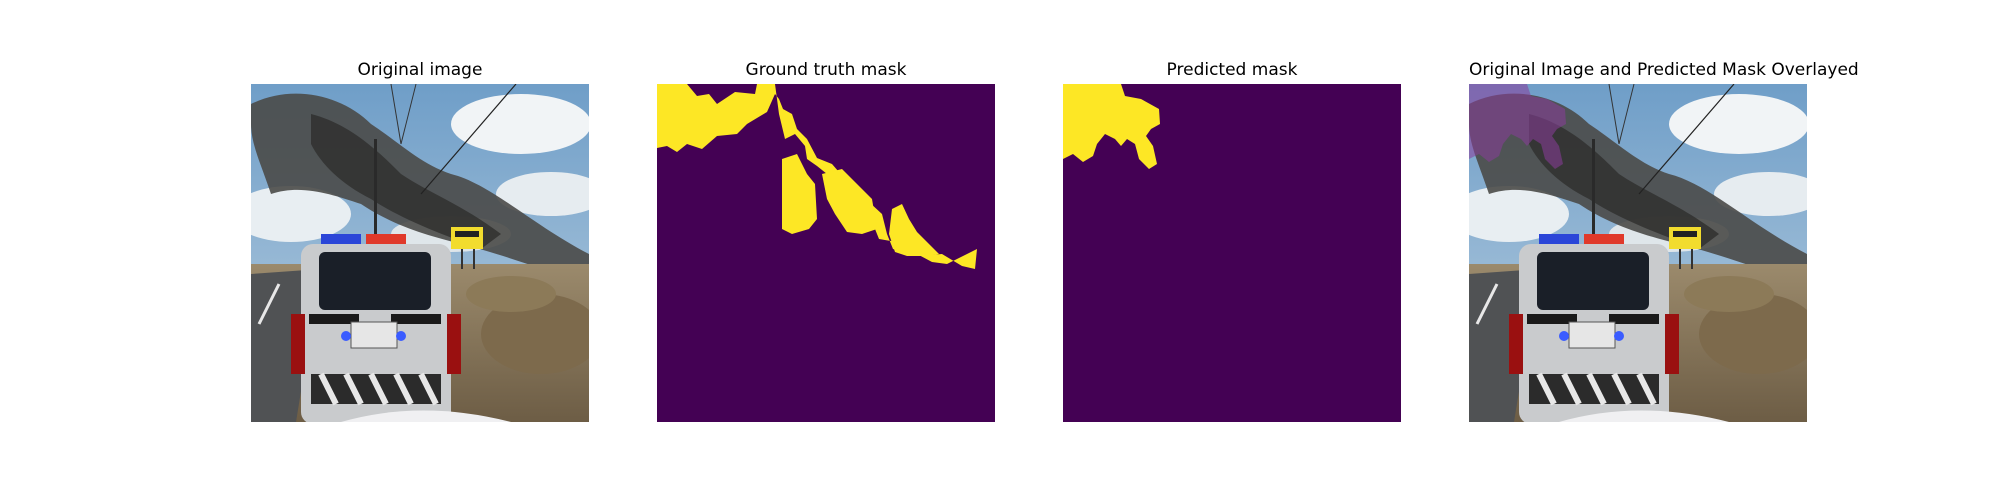  What do you see at coordinates (1638, 253) in the screenshot?
I see `overlay-image` at bounding box center [1638, 253].